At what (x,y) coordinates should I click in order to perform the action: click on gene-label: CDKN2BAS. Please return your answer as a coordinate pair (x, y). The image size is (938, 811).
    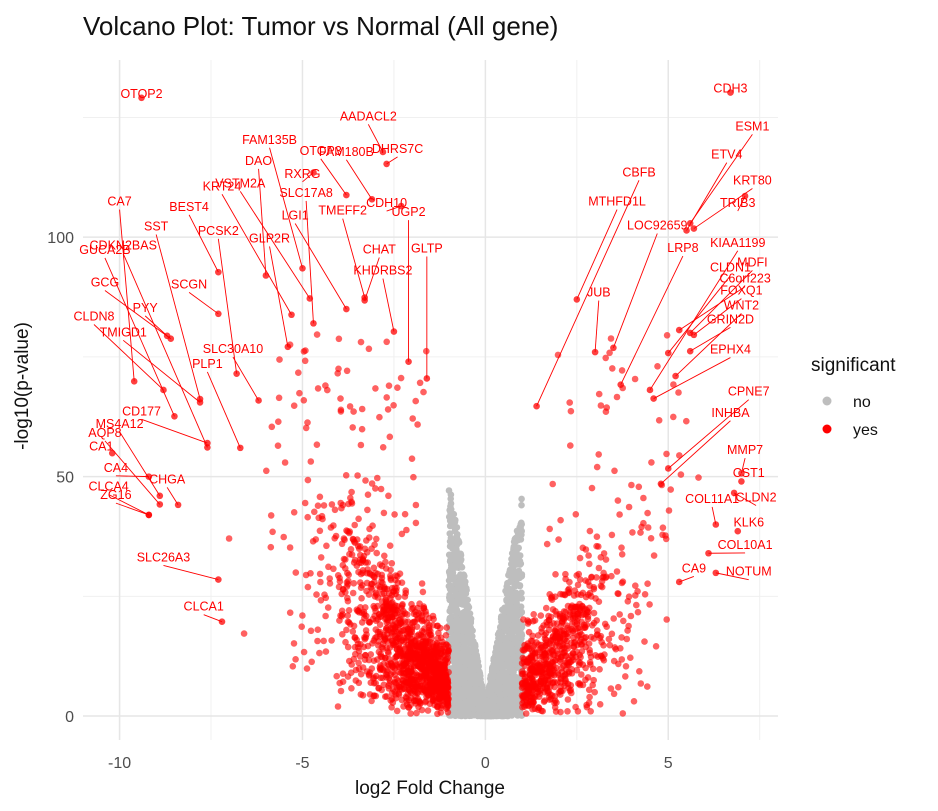
    Looking at the image, I should click on (123, 246).